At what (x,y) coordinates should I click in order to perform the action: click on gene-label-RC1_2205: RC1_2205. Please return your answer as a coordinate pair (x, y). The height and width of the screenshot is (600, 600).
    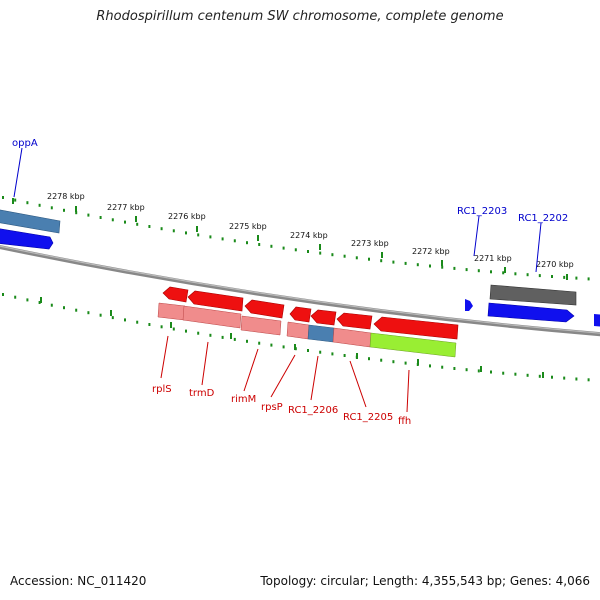
    Looking at the image, I should click on (368, 417).